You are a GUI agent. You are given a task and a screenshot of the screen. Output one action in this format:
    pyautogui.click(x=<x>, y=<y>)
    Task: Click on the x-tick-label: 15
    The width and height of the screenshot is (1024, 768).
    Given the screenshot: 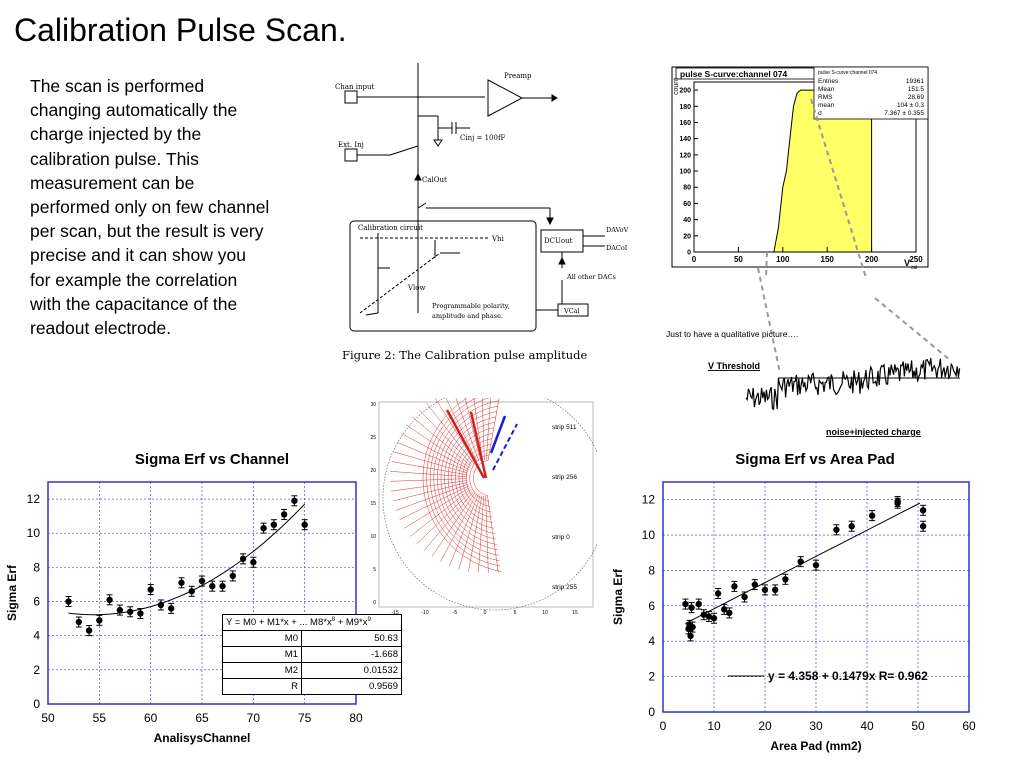 What is the action you would take?
    pyautogui.click(x=575, y=613)
    